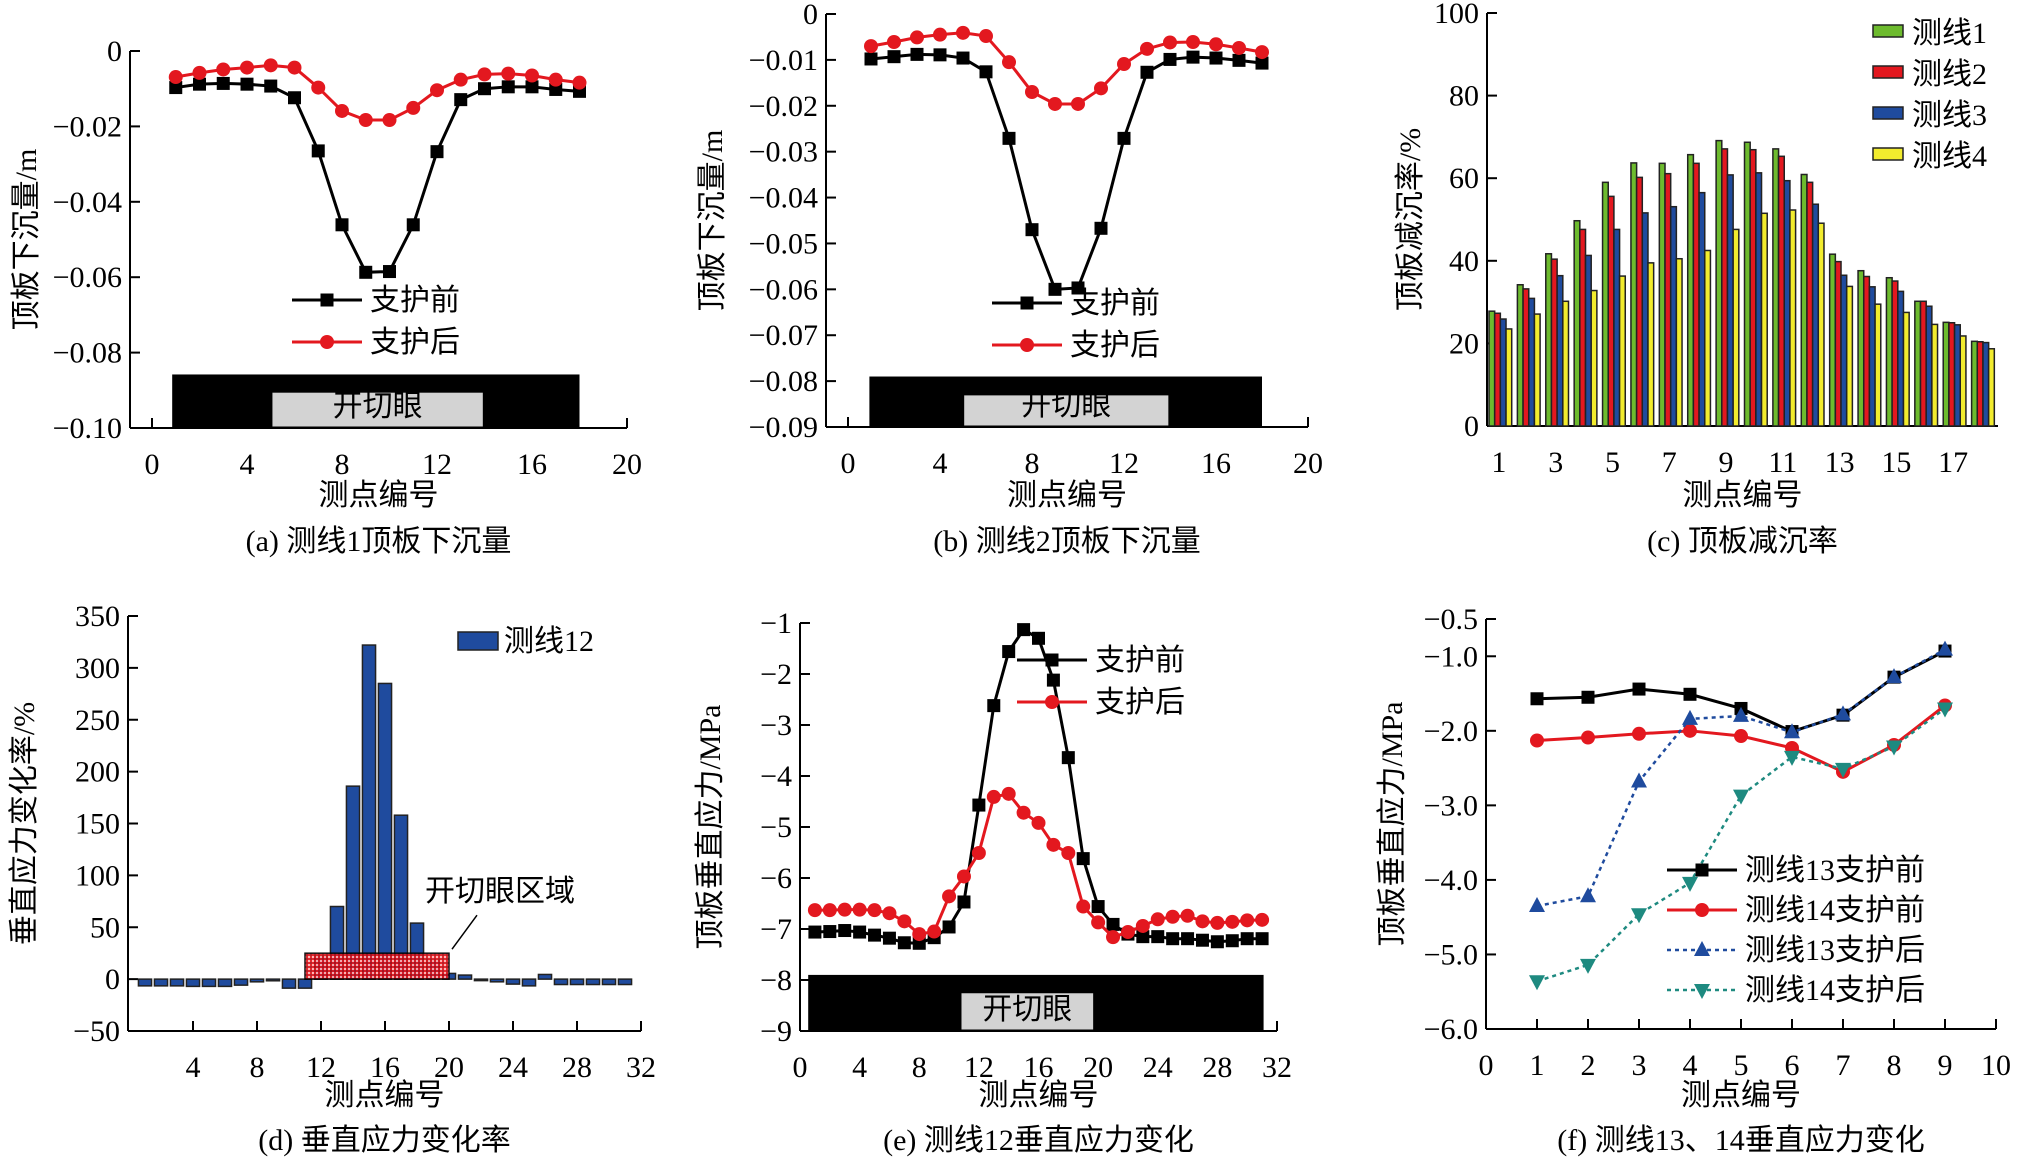  What do you see at coordinates (87, 126) in the screenshot?
I see `y-tick-label: −0.02` at bounding box center [87, 126].